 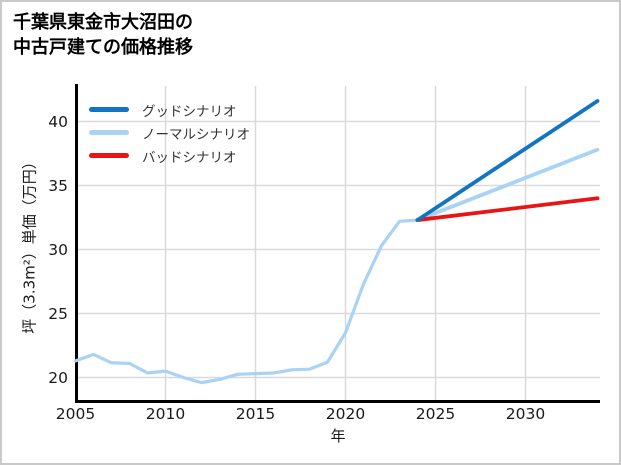 What do you see at coordinates (196, 134) in the screenshot?
I see `legend-label: ノーマルシナリオ` at bounding box center [196, 134].